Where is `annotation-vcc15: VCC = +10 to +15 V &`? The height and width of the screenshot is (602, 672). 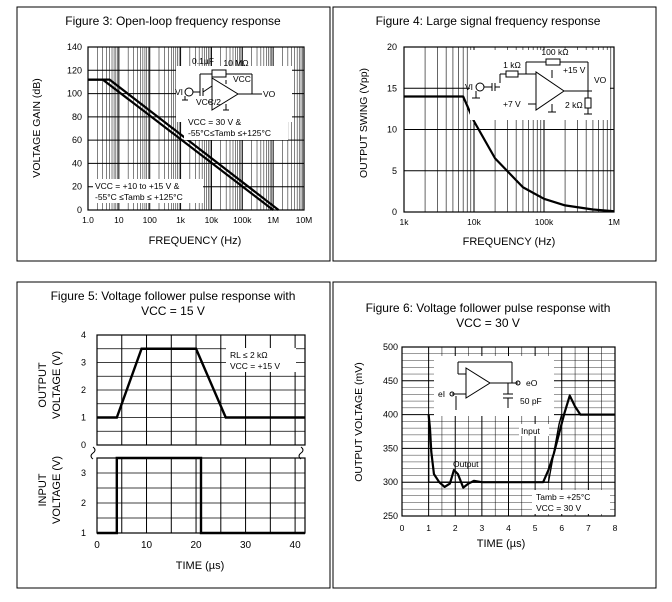
annotation-vcc15: VCC = +10 to +15 V & is located at coordinates (137, 186).